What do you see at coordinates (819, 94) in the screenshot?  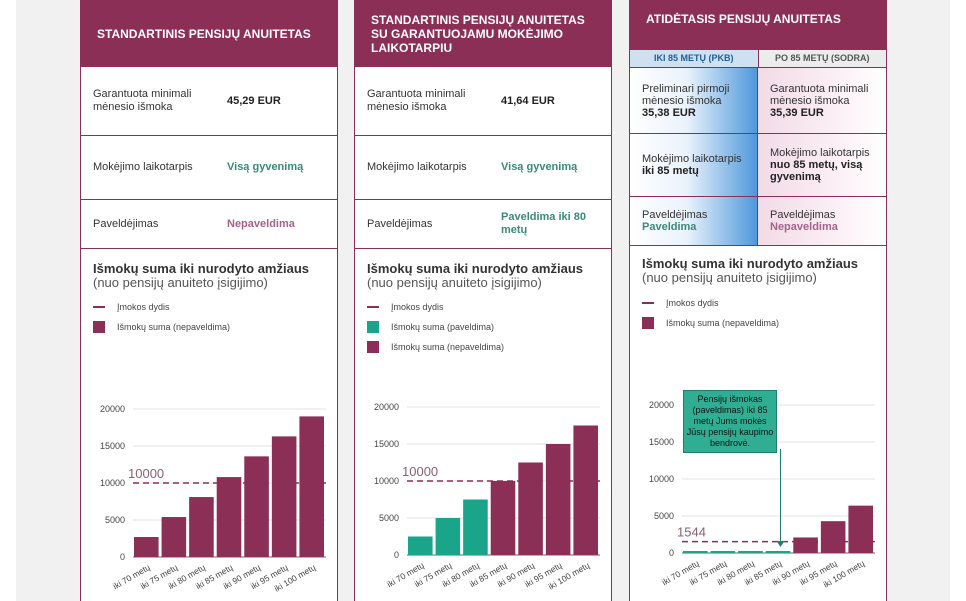 I see `cell-label: Garantuota minimali mėnesio išmoka` at bounding box center [819, 94].